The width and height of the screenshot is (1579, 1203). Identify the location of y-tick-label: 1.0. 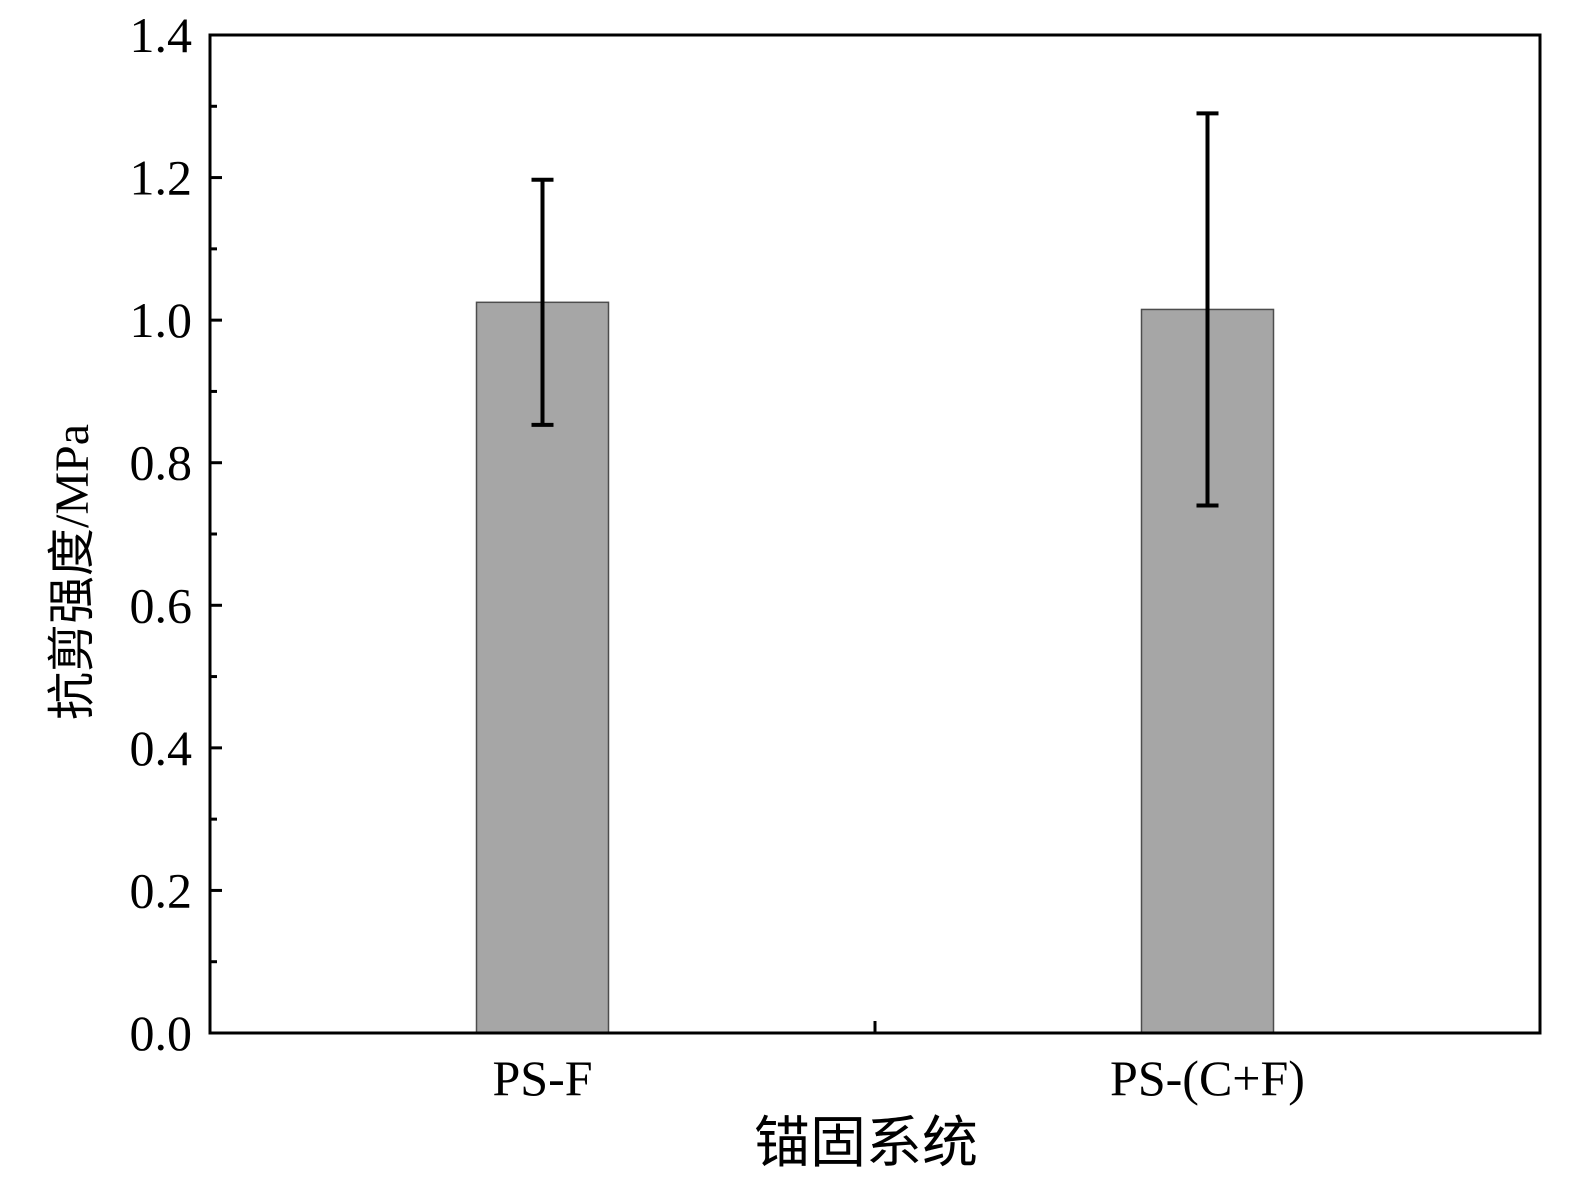
(161, 320).